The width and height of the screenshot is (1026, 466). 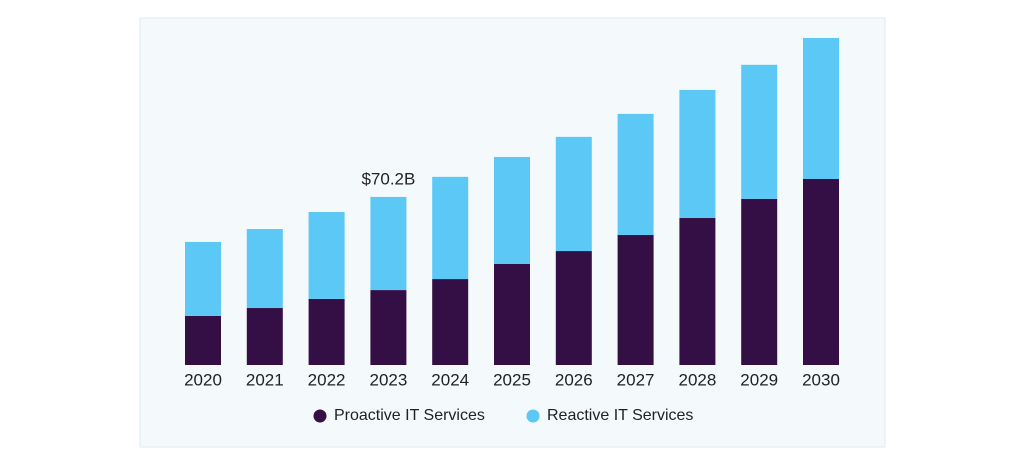 What do you see at coordinates (203, 379) in the screenshot?
I see `x-tick-label: 2020` at bounding box center [203, 379].